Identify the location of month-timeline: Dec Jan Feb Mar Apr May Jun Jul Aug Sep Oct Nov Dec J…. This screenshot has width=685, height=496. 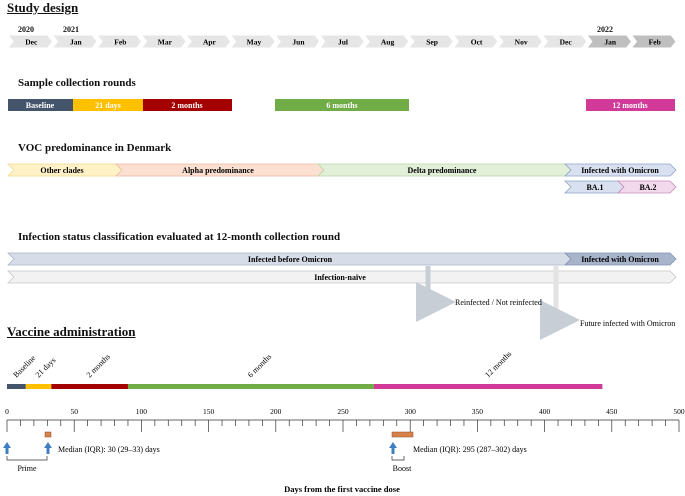
(341, 41).